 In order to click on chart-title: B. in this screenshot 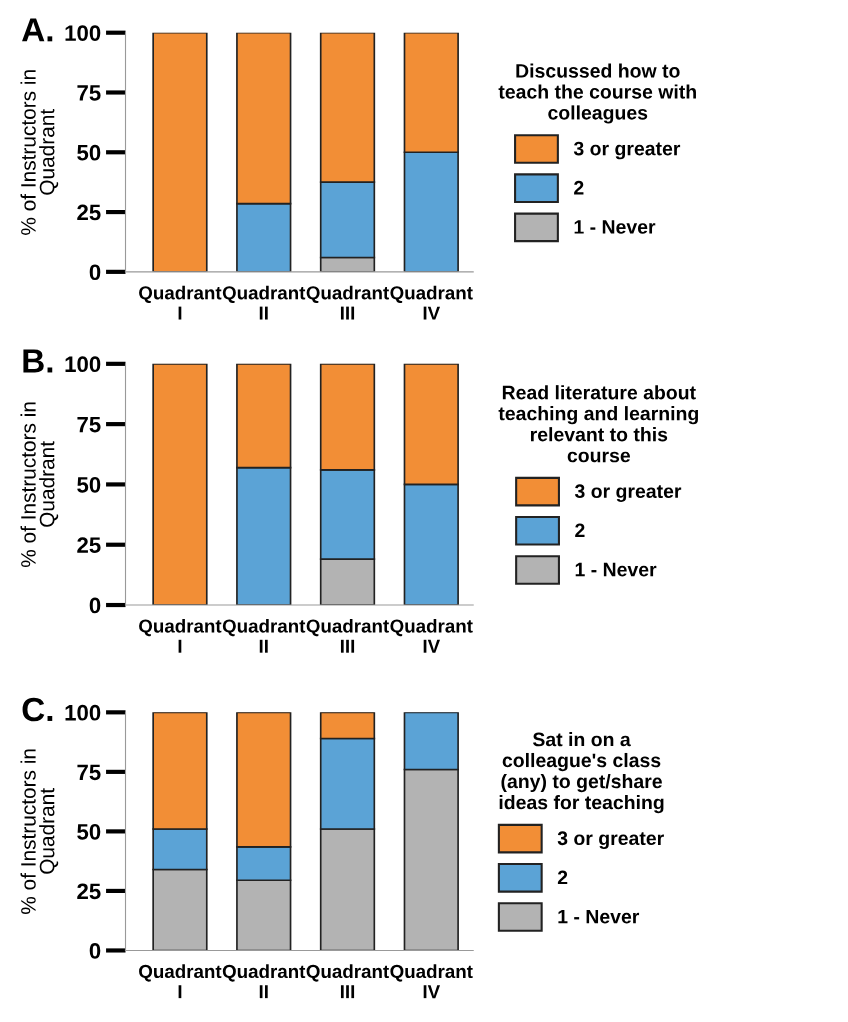, I will do `click(38, 361)`.